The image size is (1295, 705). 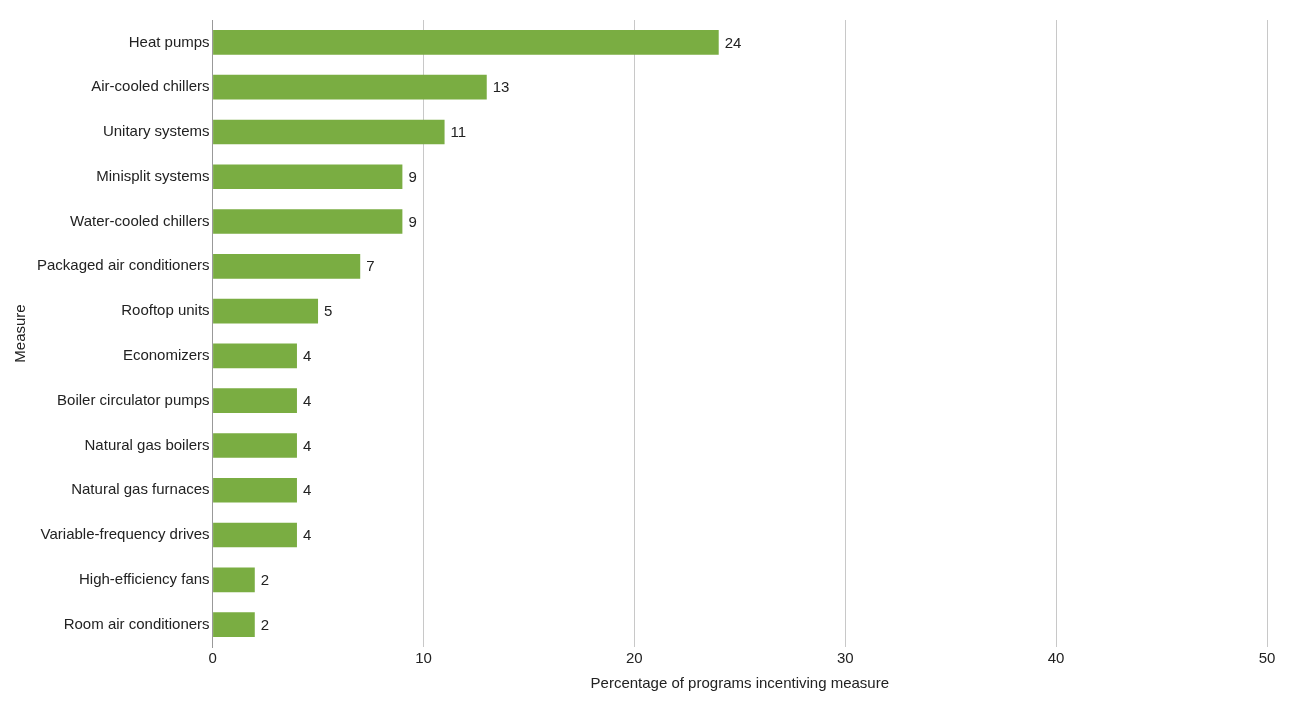 I want to click on y-tick-label: Natural gas furnaces, so click(x=140, y=489).